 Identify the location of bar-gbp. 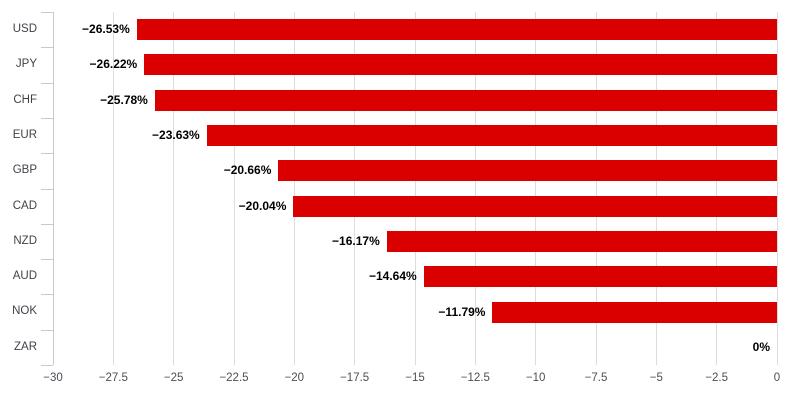
(527, 171).